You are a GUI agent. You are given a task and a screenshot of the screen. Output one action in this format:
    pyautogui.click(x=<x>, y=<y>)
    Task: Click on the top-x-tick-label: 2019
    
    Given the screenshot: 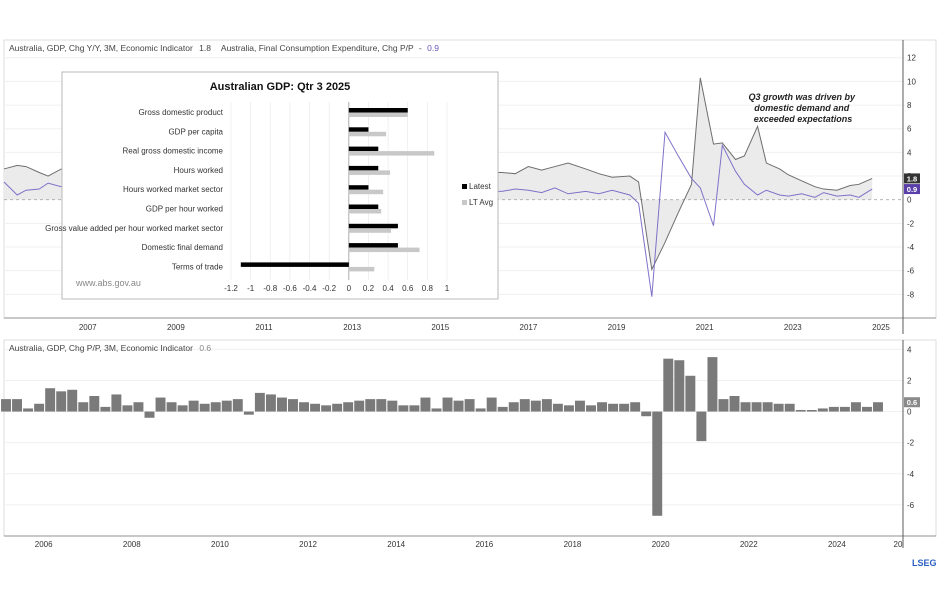 What is the action you would take?
    pyautogui.click(x=617, y=327)
    